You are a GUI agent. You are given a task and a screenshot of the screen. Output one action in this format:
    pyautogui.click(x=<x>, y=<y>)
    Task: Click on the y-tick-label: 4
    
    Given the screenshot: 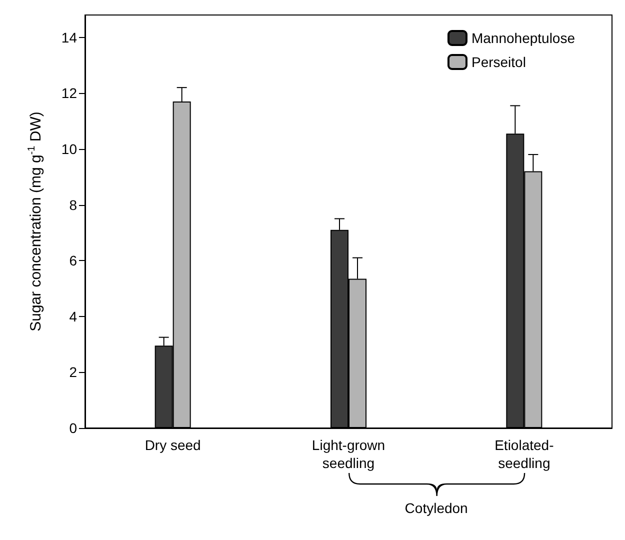 What is the action you would take?
    pyautogui.click(x=73, y=316)
    